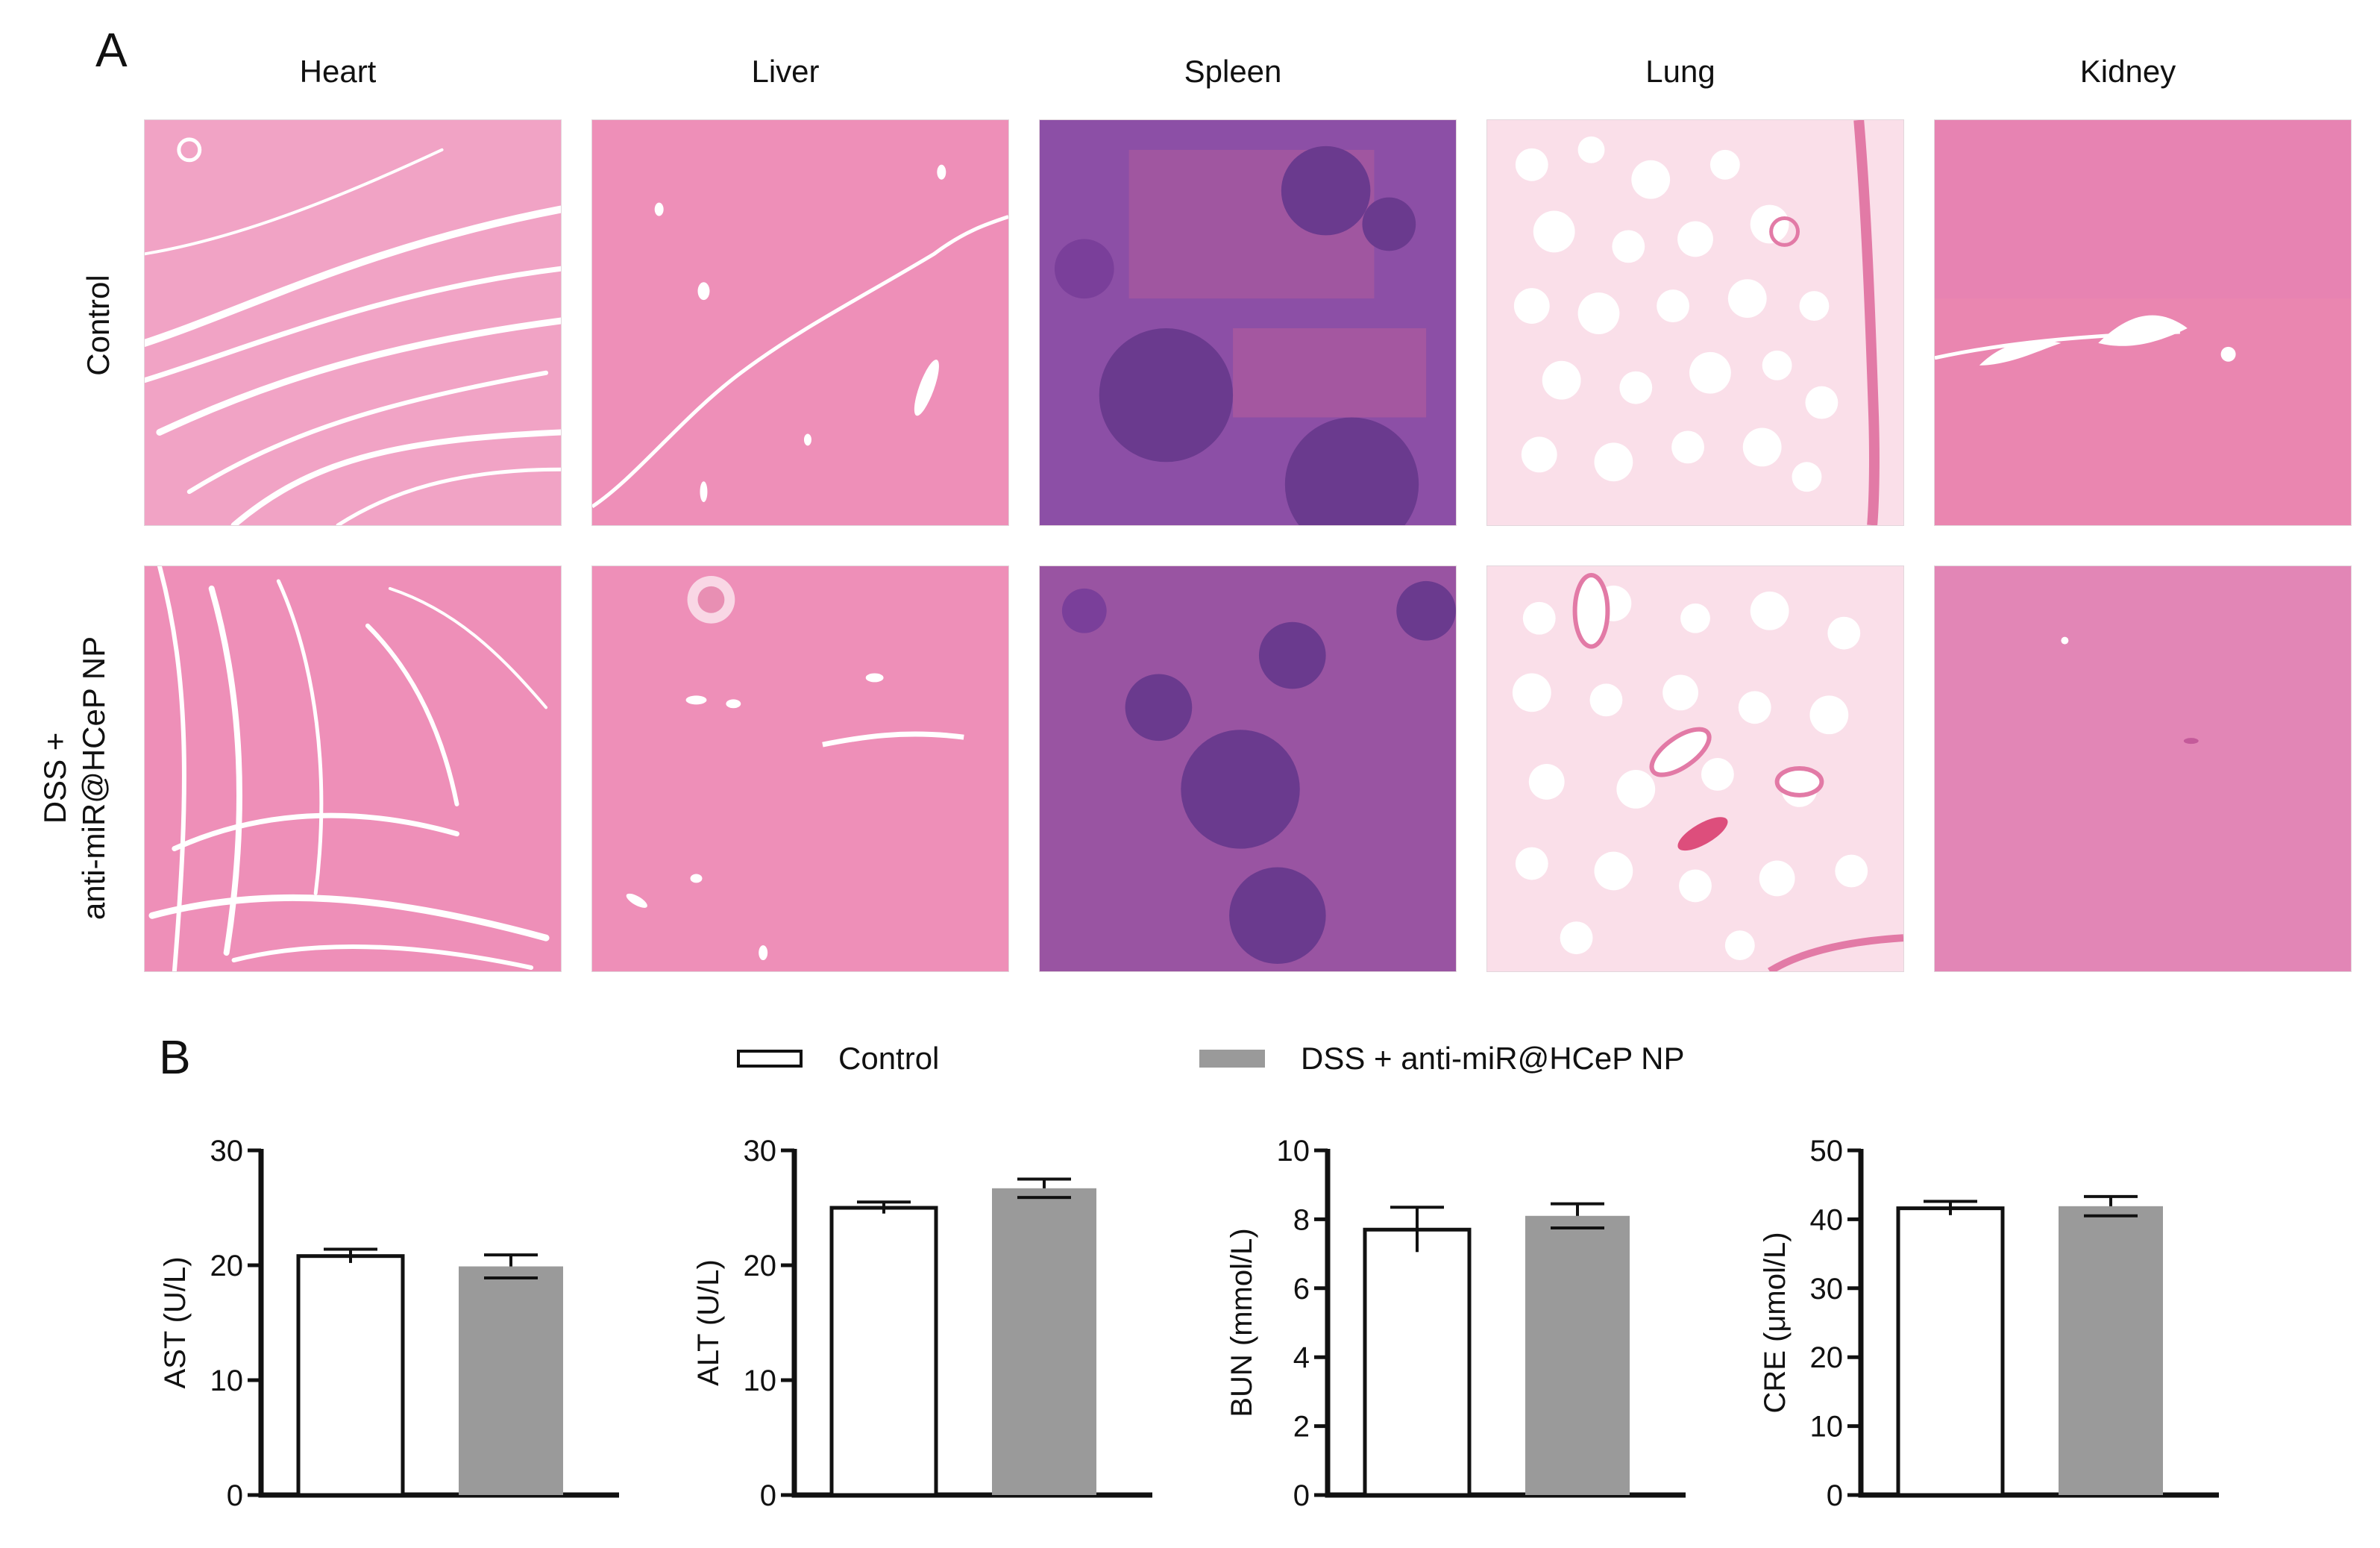  What do you see at coordinates (93, 778) in the screenshot?
I see `row-label-treated-line-2: anti-miR@HCeP NP` at bounding box center [93, 778].